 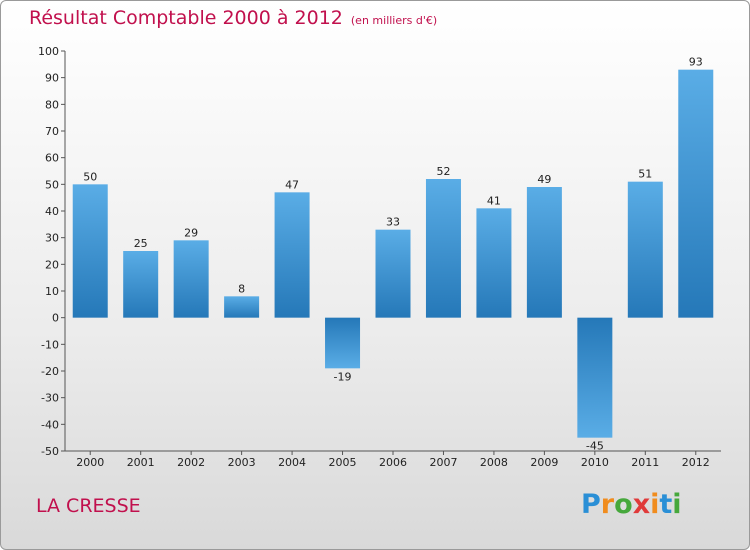 I want to click on data-label-2000: 50, so click(x=90, y=176).